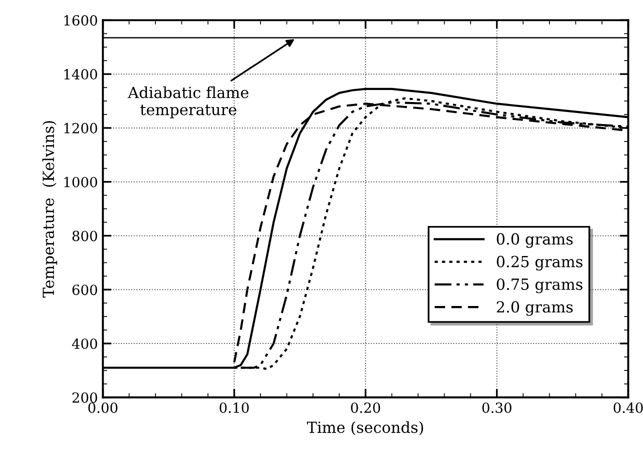 This screenshot has height=449, width=643. Describe the element at coordinates (497, 407) in the screenshot. I see `x-tick-label: 0.30` at that location.